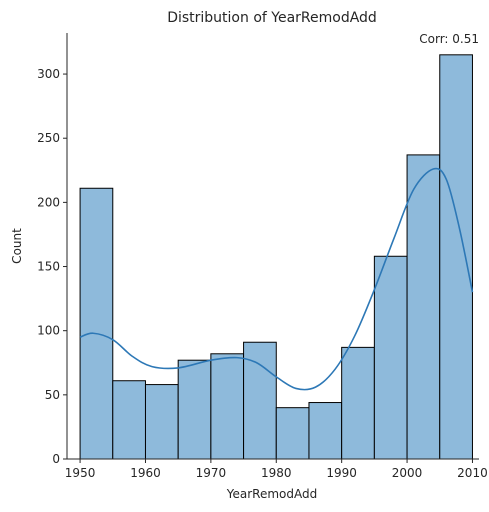 The height and width of the screenshot is (512, 489). Describe the element at coordinates (145, 473) in the screenshot. I see `x-tick-label: 1960` at that location.